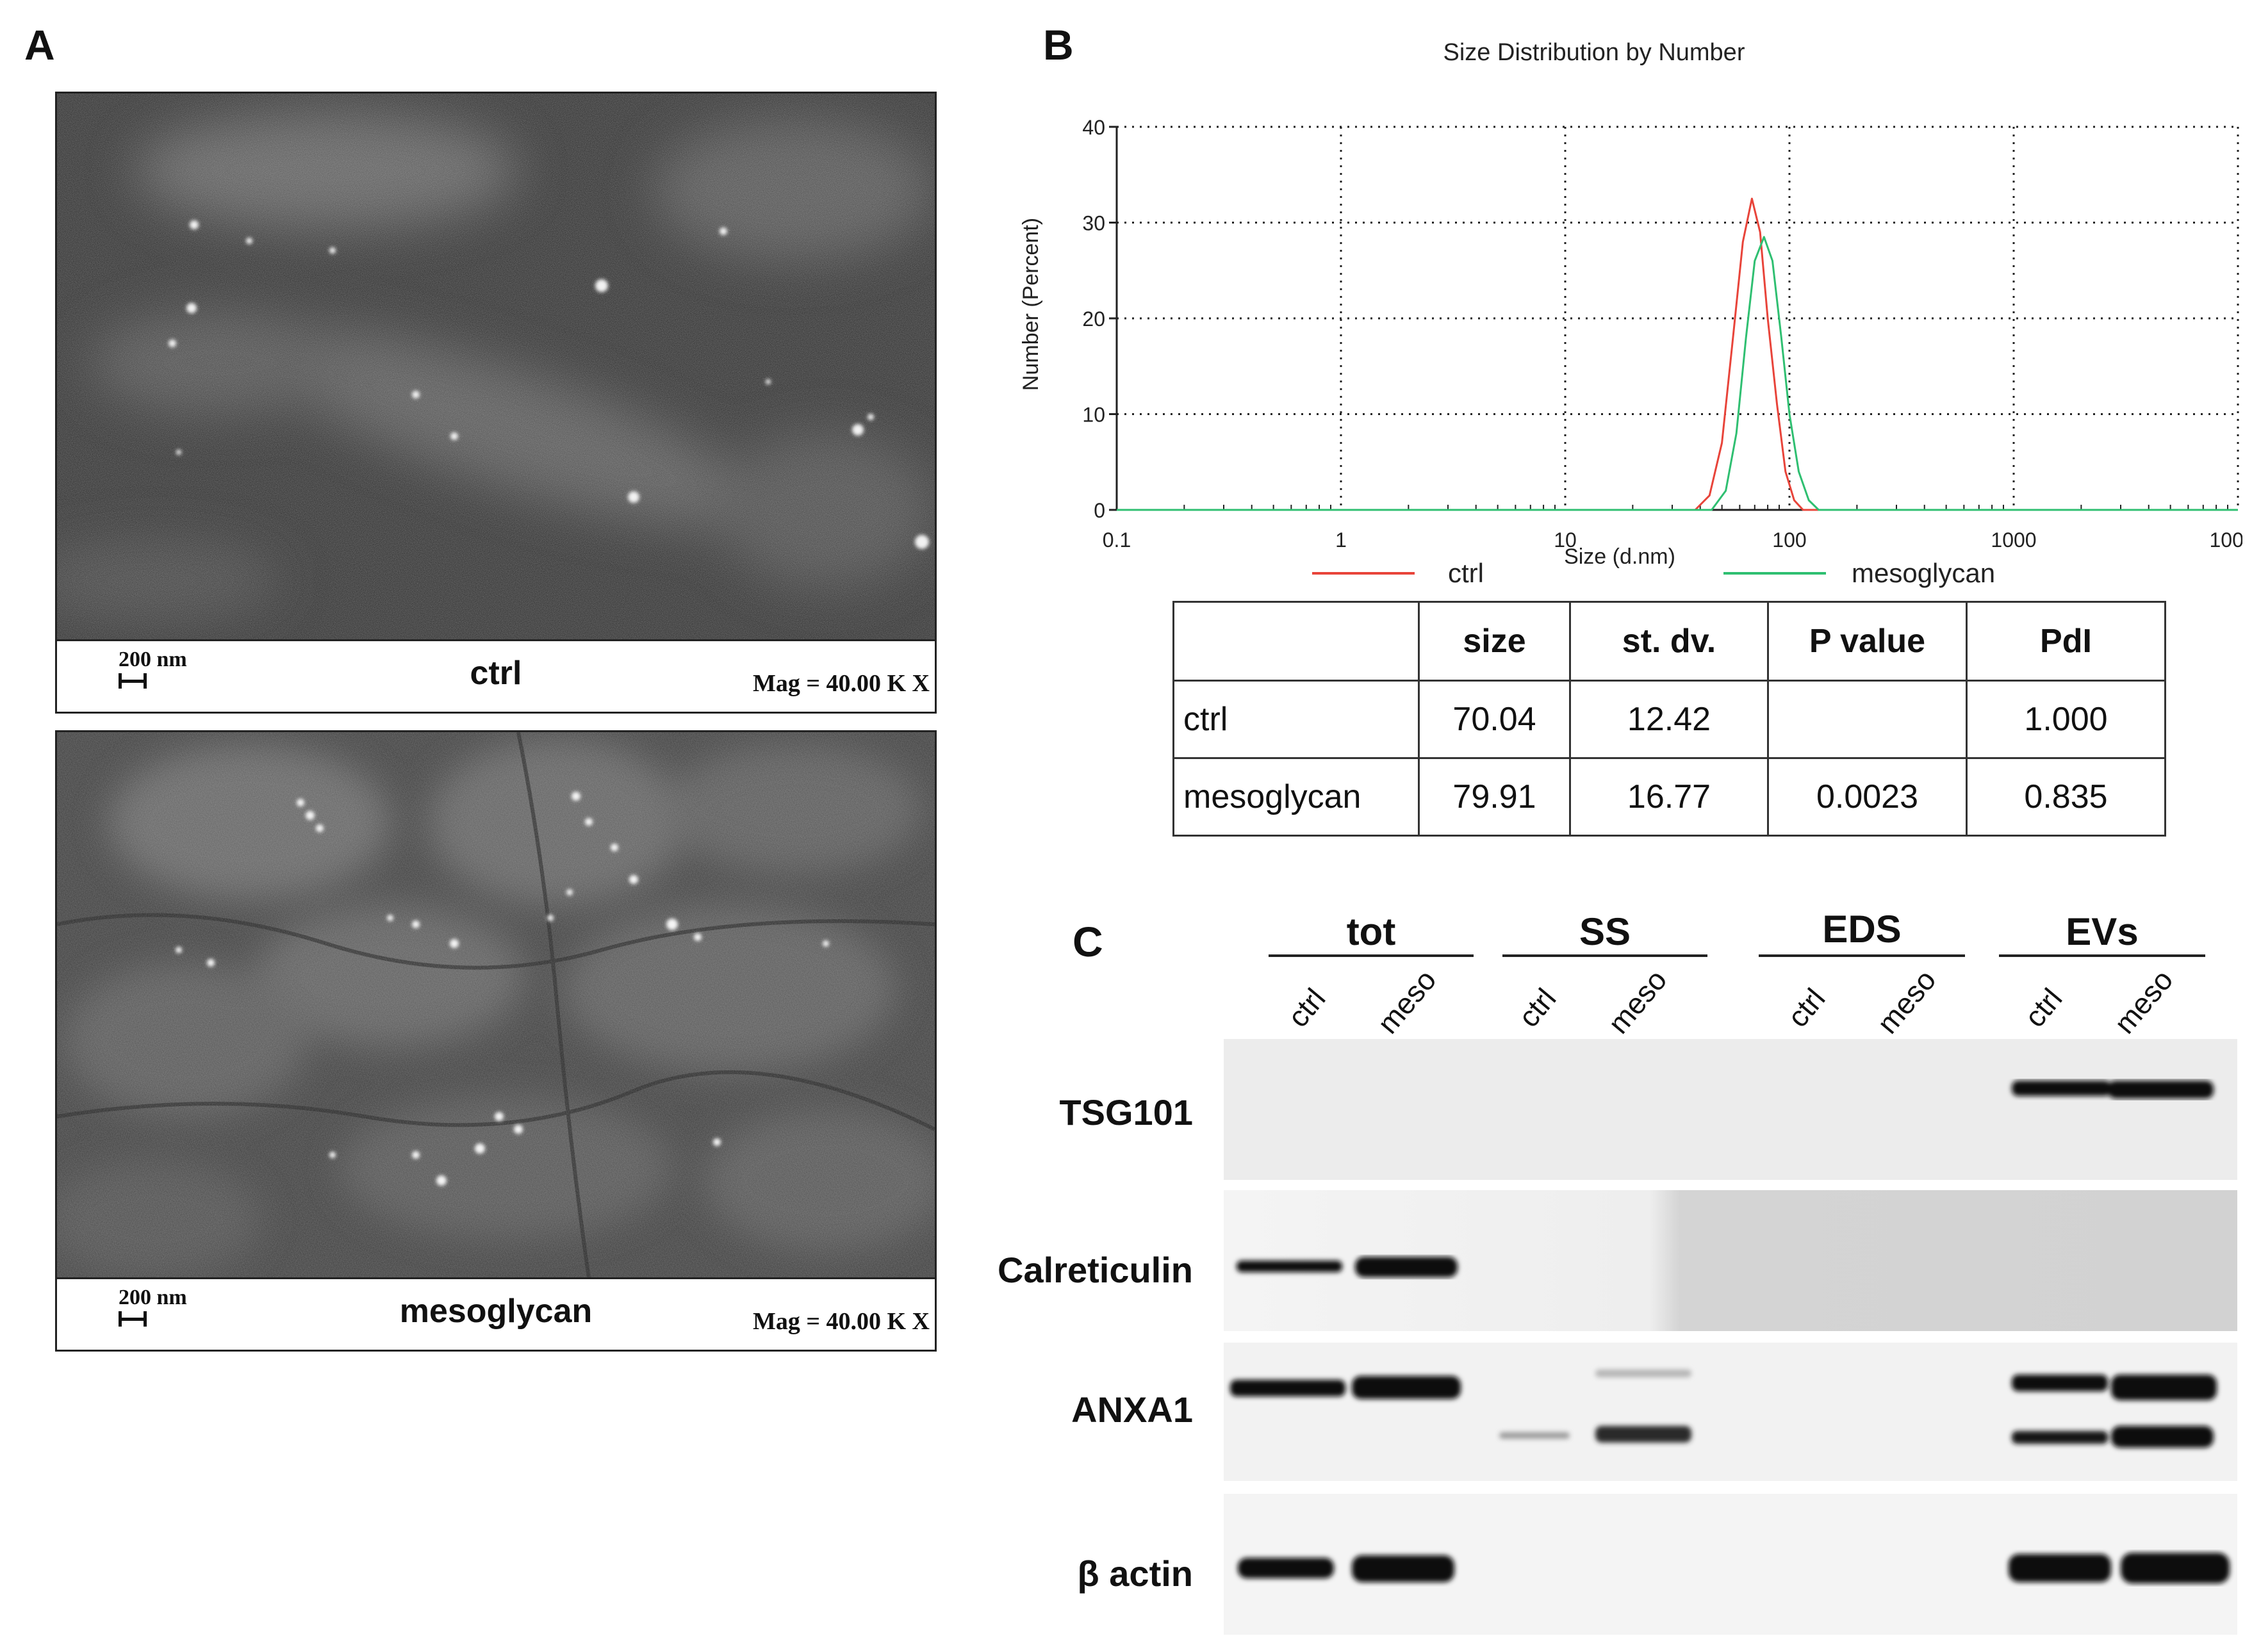 The image size is (2261, 1652). What do you see at coordinates (1789, 540) in the screenshot?
I see `x-tick-label: 100` at bounding box center [1789, 540].